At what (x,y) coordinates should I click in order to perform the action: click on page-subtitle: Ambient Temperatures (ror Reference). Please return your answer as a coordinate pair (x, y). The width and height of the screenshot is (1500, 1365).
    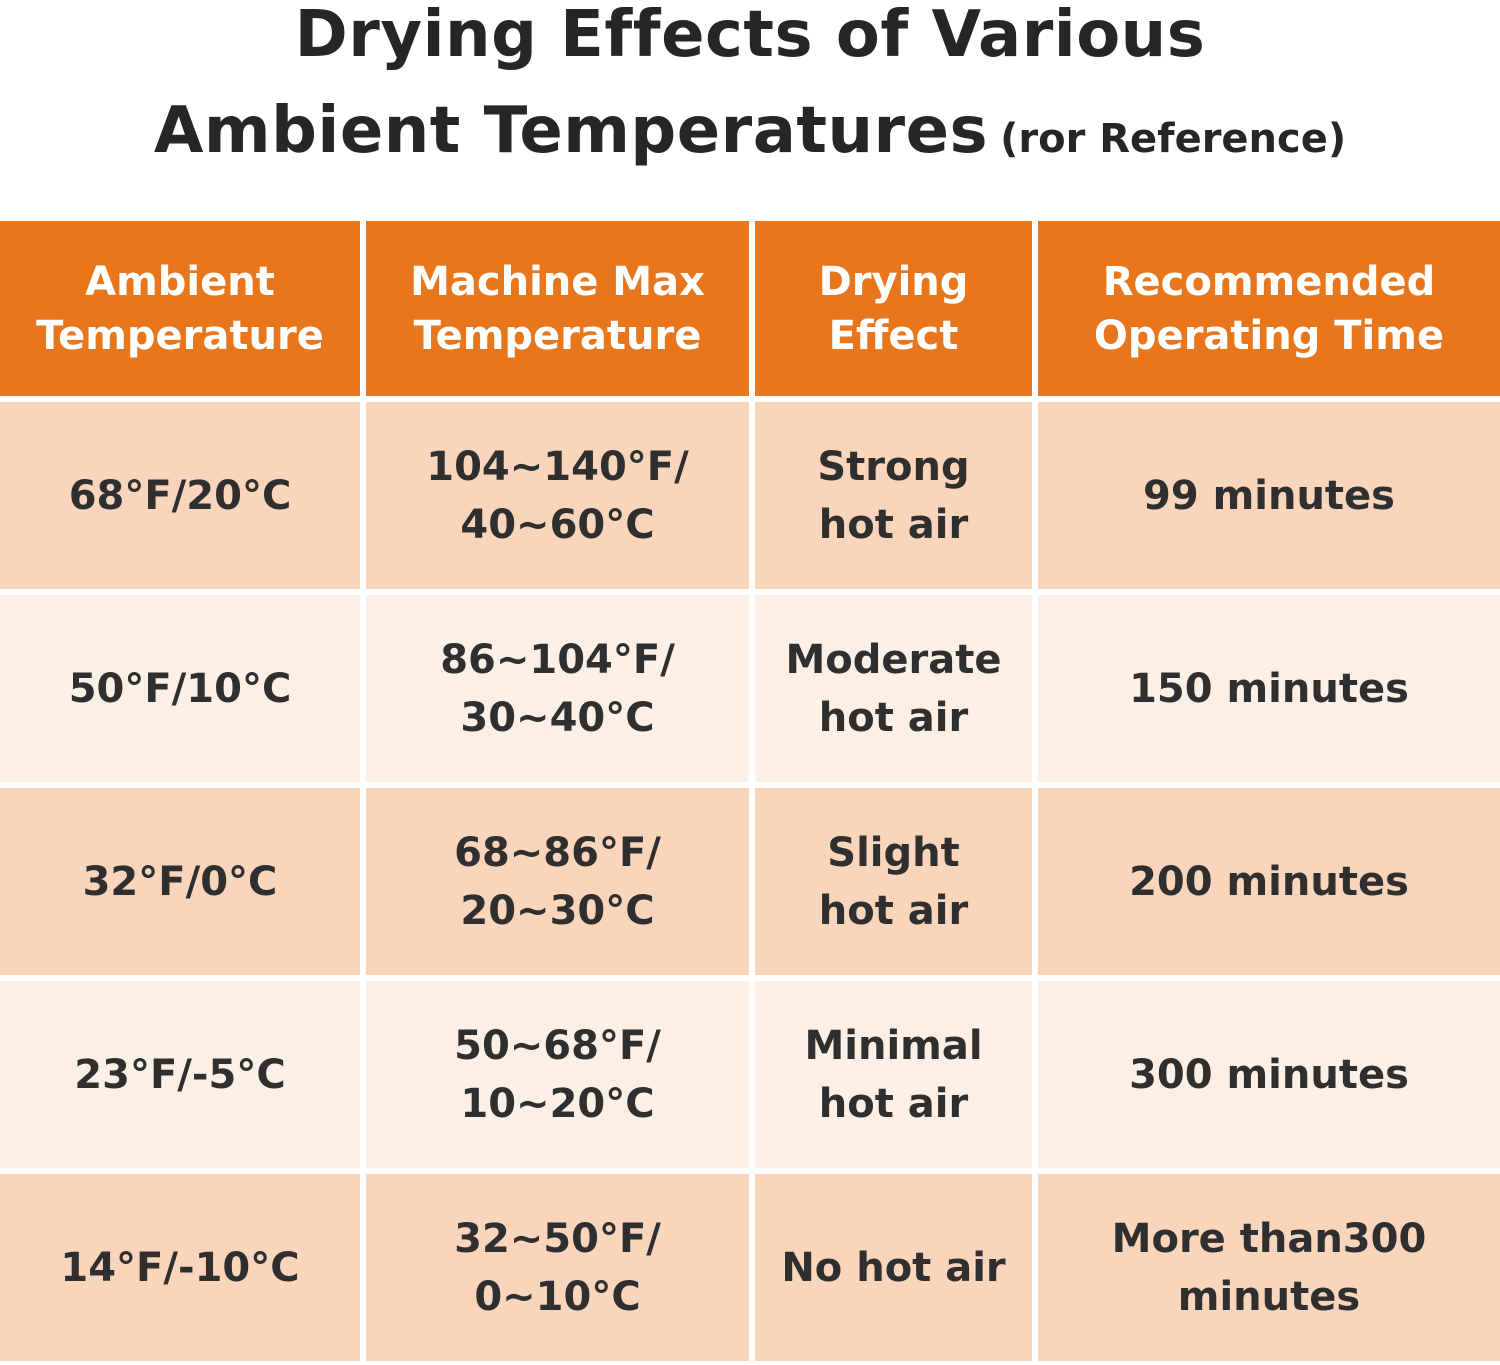
    Looking at the image, I should click on (750, 139).